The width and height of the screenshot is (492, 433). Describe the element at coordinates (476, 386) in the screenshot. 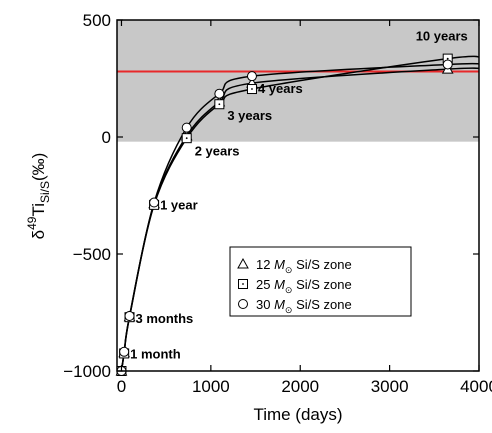

I see `x-tick-label: 4000` at that location.